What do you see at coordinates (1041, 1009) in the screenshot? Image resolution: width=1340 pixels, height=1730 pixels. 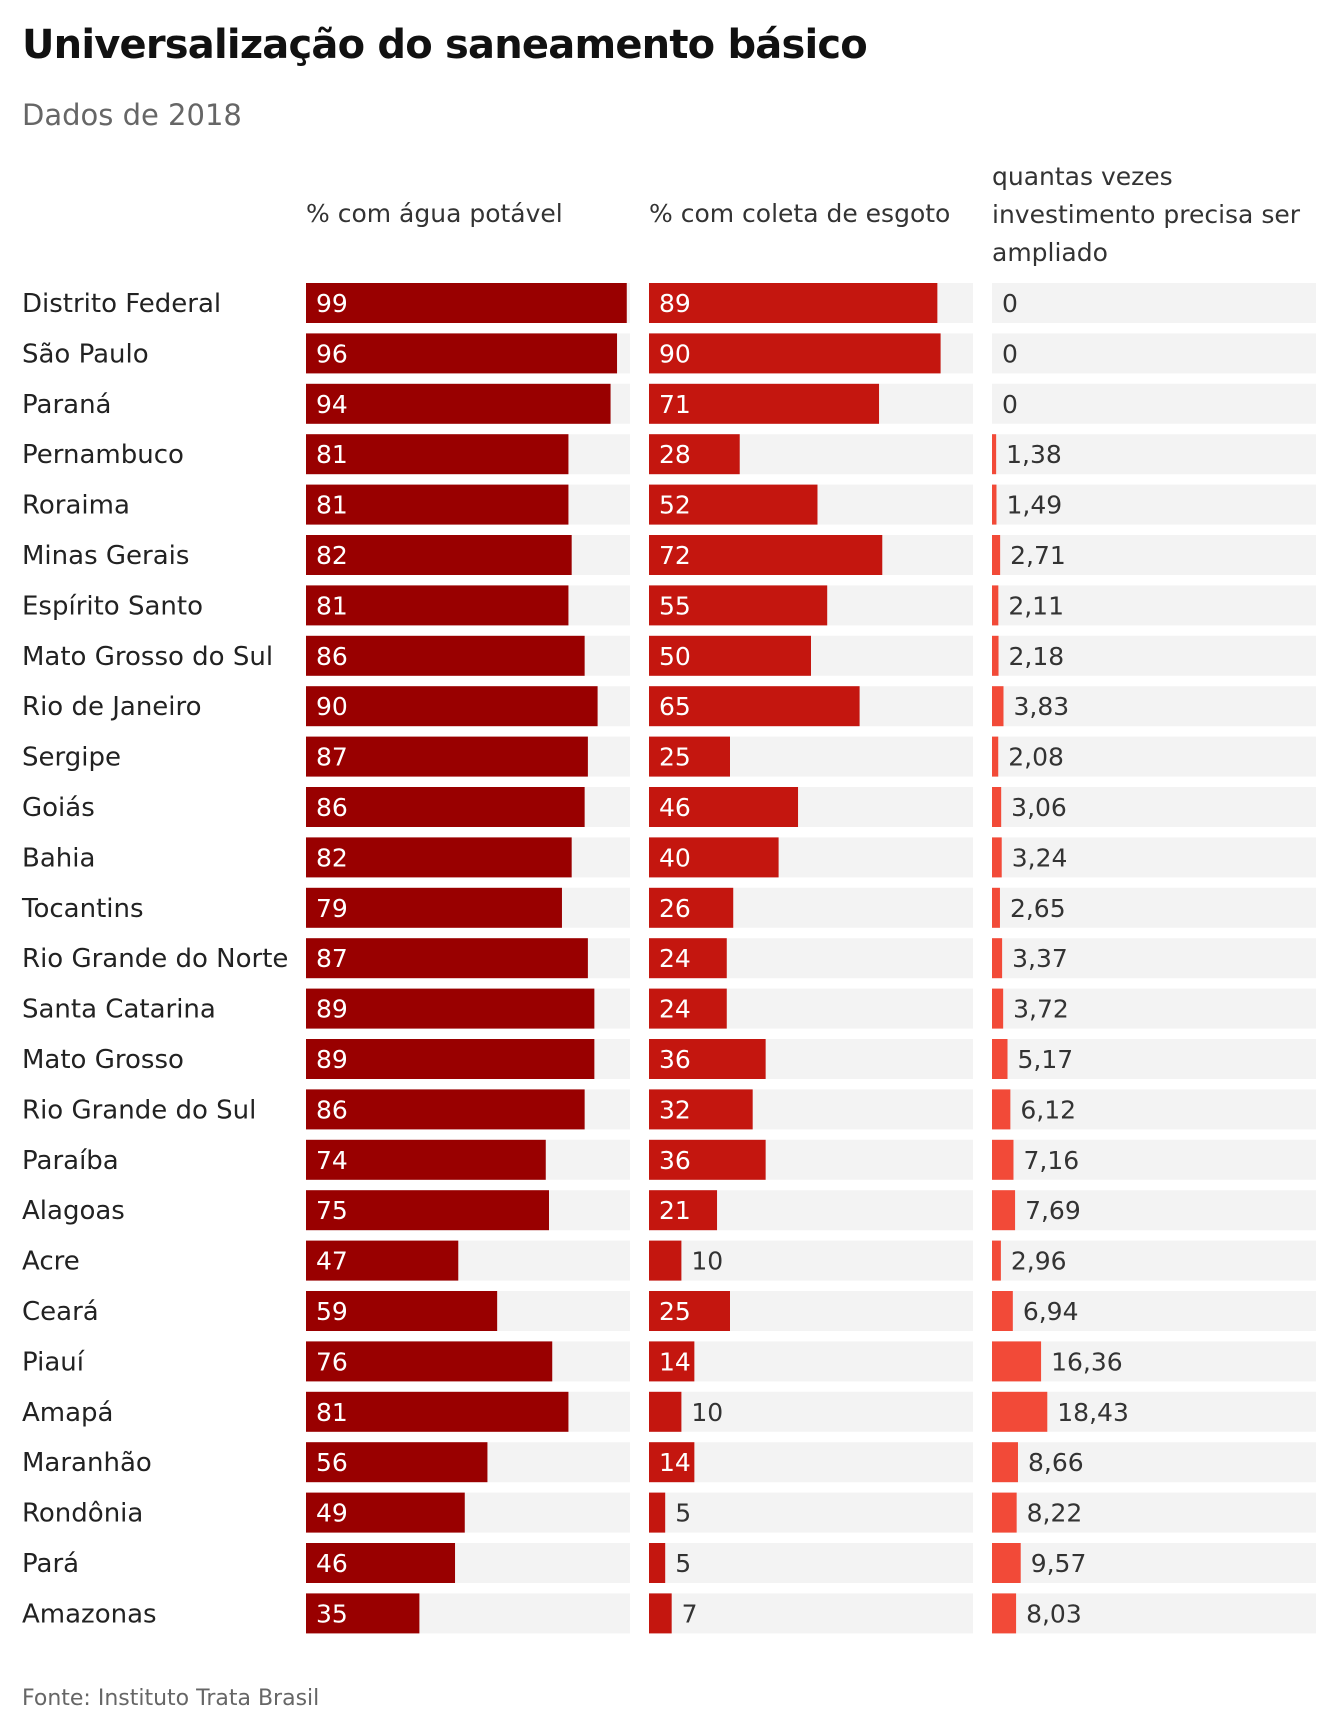 I see `data-label-investment: 3,72` at bounding box center [1041, 1009].